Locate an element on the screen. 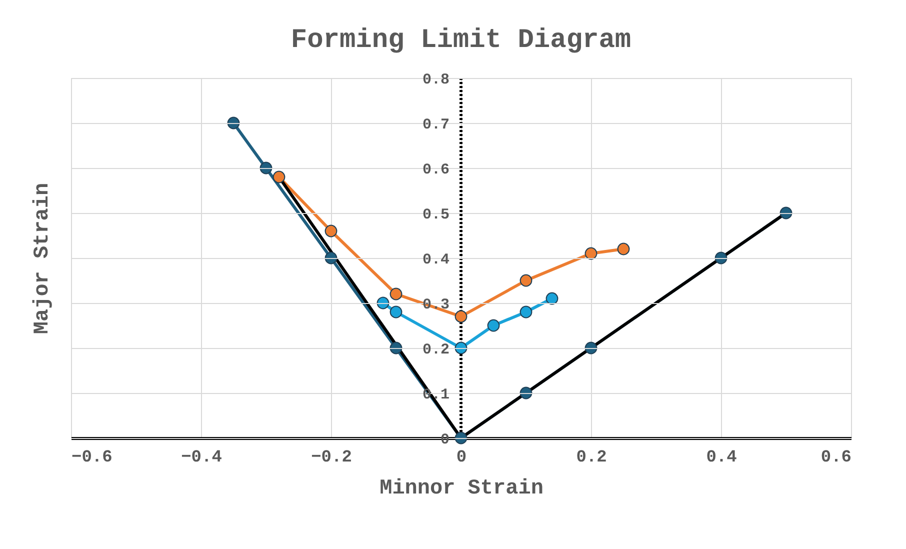 The image size is (906, 549). chart-title: Forming Limit Diagram is located at coordinates (461, 41).